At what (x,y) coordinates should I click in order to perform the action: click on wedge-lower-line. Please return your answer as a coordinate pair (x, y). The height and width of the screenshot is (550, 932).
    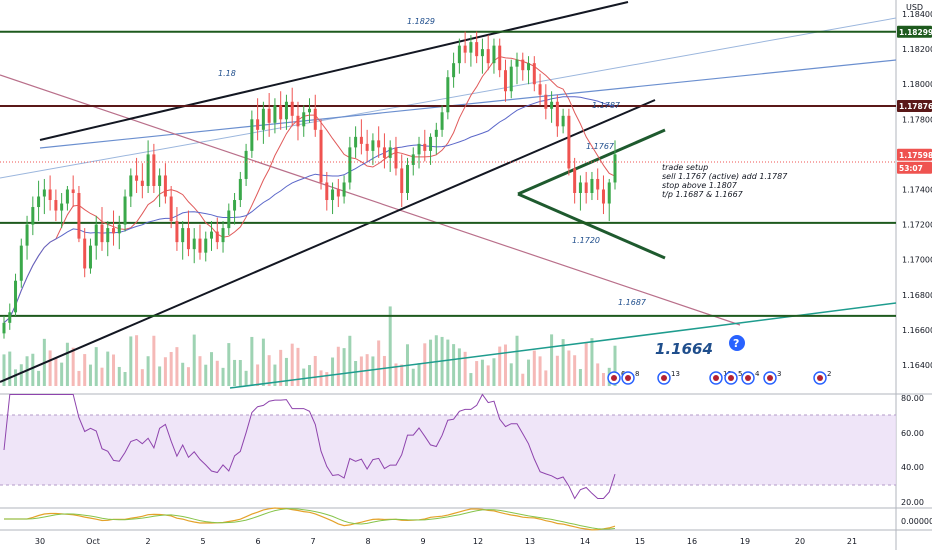
    Looking at the image, I should click on (591, 226).